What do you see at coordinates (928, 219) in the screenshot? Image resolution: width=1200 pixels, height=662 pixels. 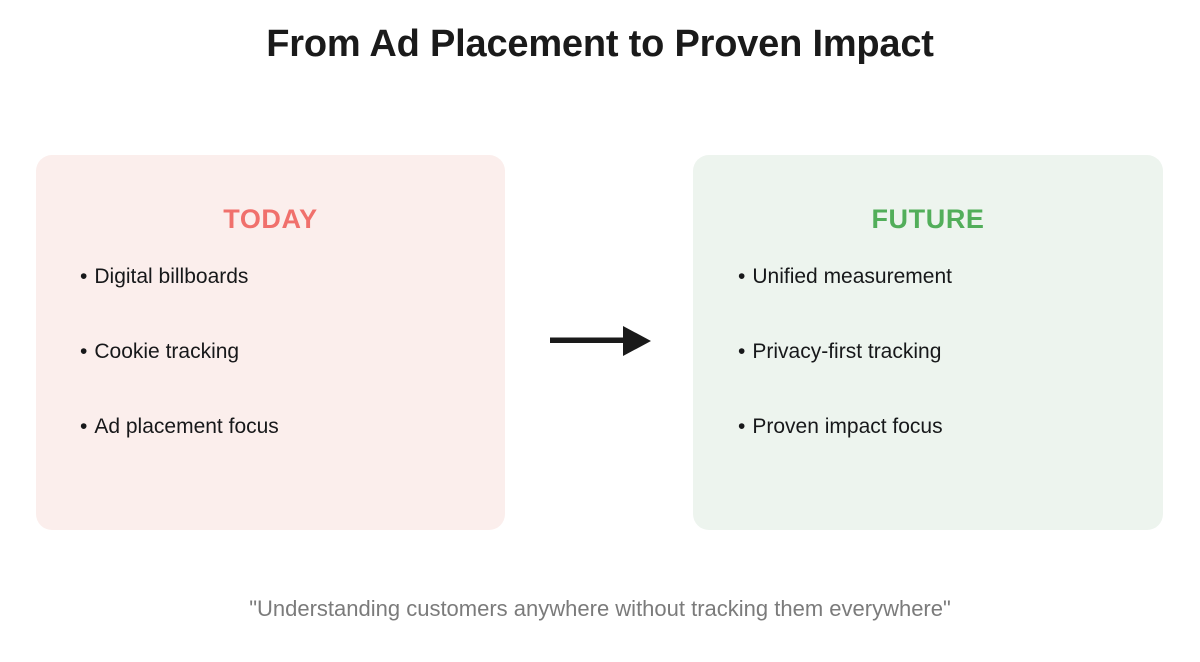 I see `card-future-heading: FUTURE` at bounding box center [928, 219].